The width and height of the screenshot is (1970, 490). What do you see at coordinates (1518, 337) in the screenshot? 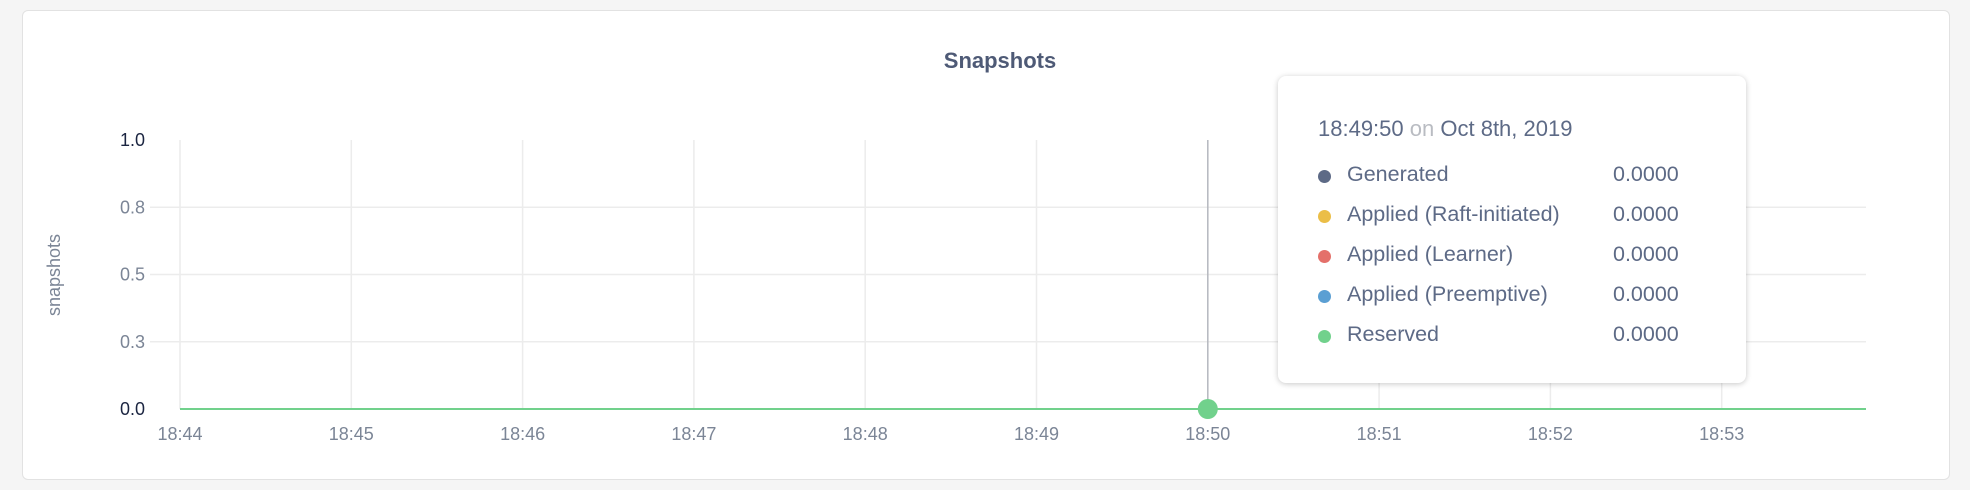
I see `tooltip-row: Reserved 0.0000` at bounding box center [1518, 337].